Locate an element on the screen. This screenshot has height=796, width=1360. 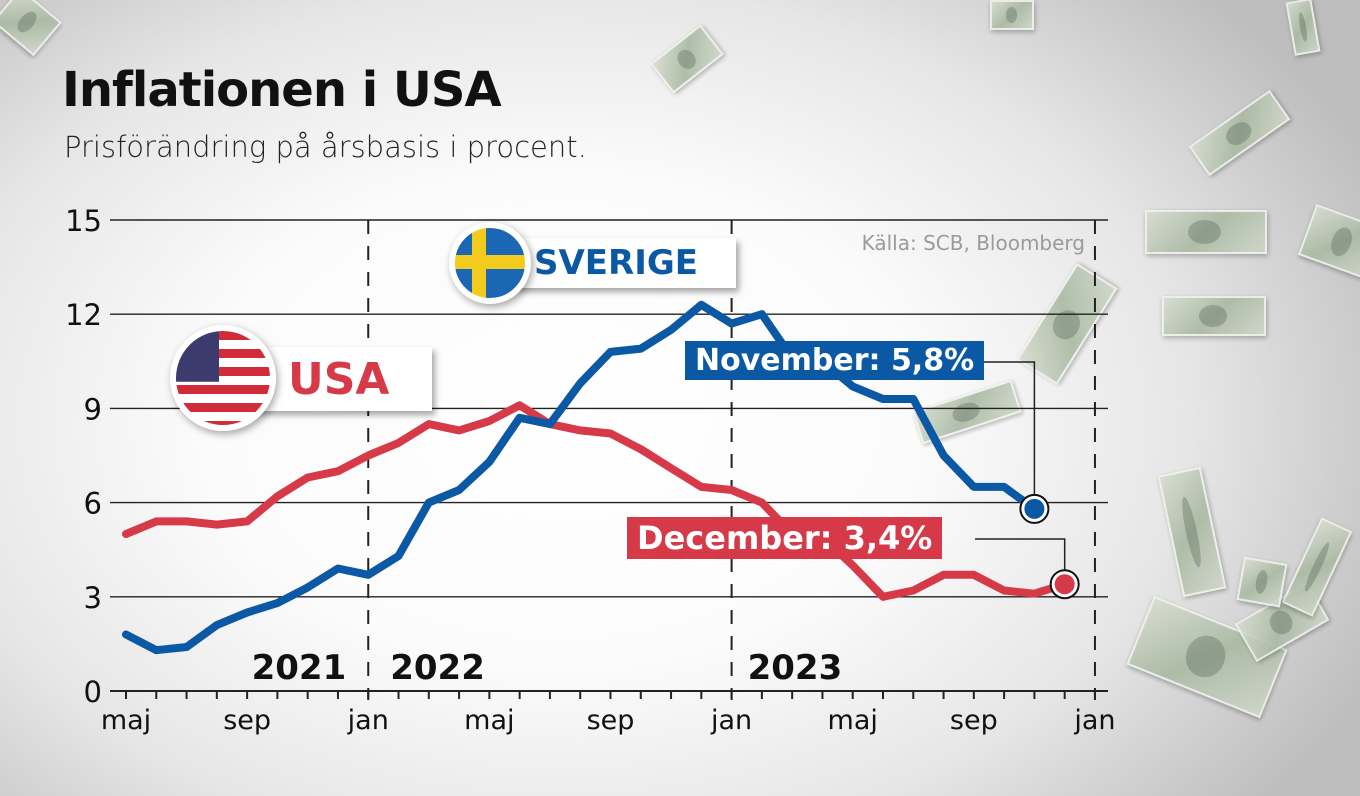
chart-subtitle: Prisförändring på årsbasis i procent. is located at coordinates (325, 147).